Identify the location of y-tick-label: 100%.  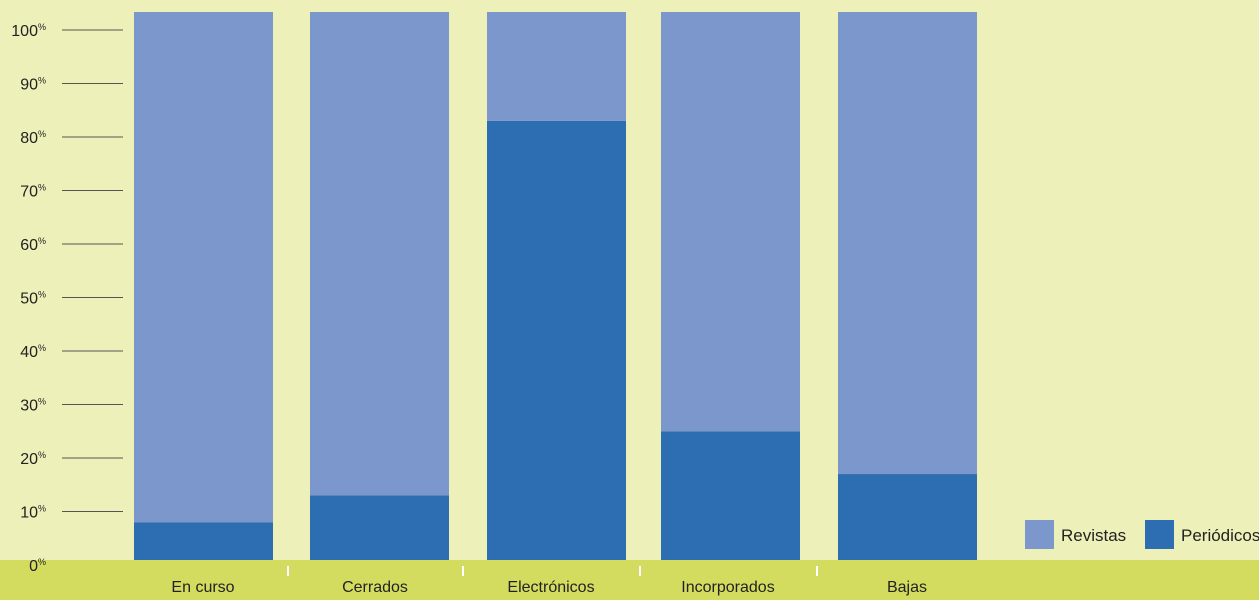
(28, 31).